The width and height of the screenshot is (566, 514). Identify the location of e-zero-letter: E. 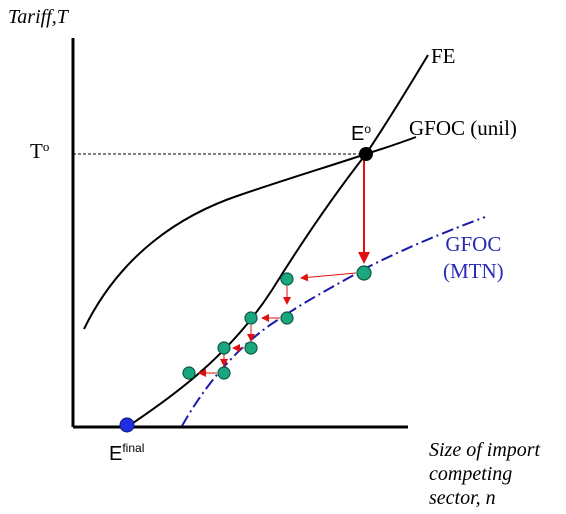
(358, 134).